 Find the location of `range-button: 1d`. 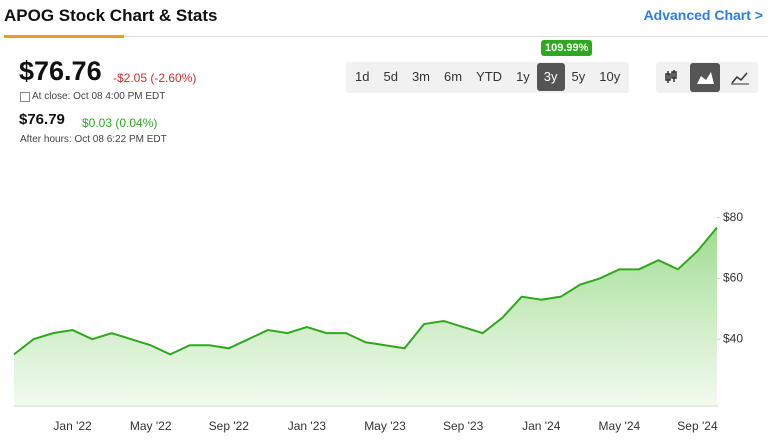

range-button: 1d is located at coordinates (362, 76).